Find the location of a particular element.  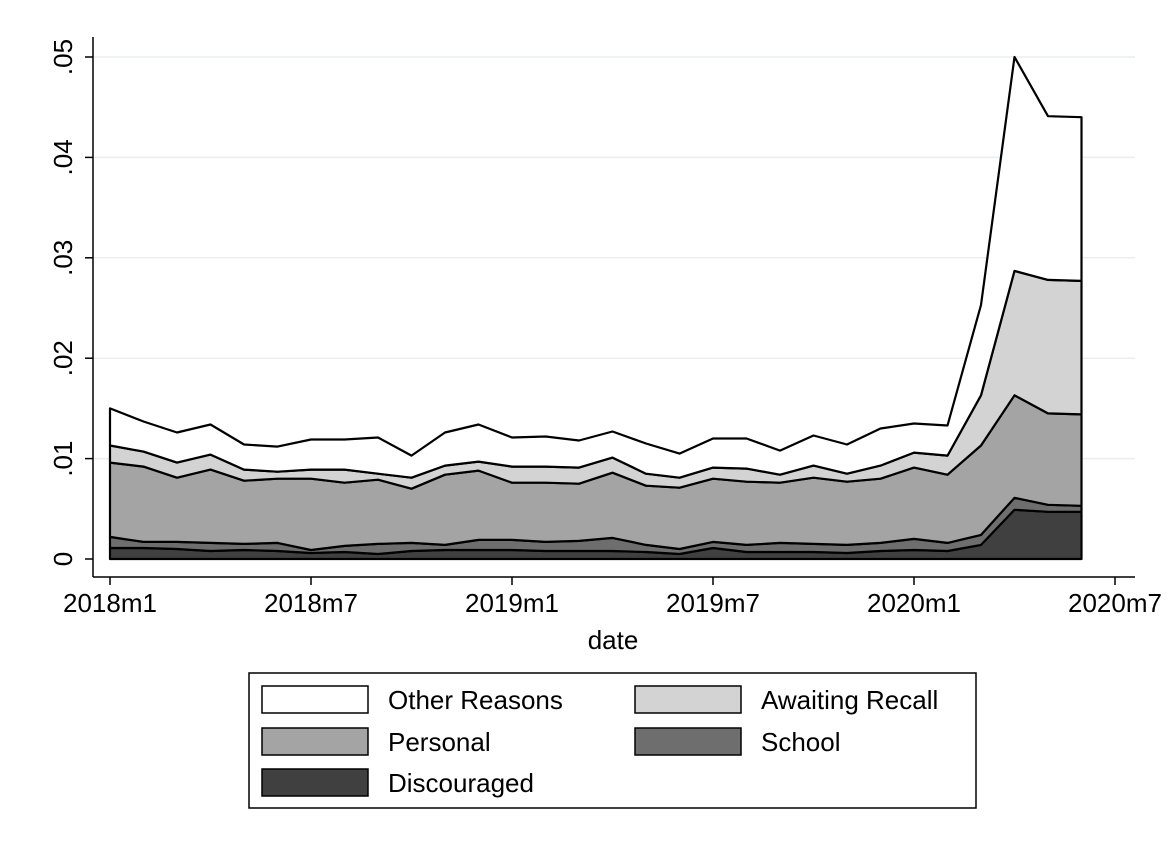

x-tick-label: 2019m7 is located at coordinates (713, 603).